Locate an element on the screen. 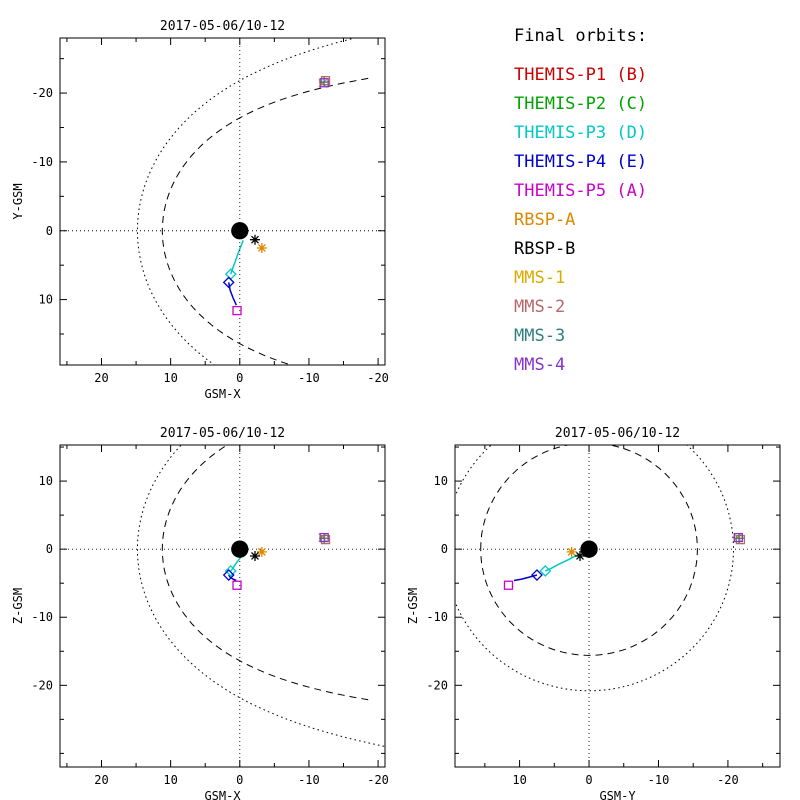 Image resolution: width=800 pixels, height=800 pixels. legend-entry-themis-p2: THEMIS-P2 (C) is located at coordinates (581, 104).